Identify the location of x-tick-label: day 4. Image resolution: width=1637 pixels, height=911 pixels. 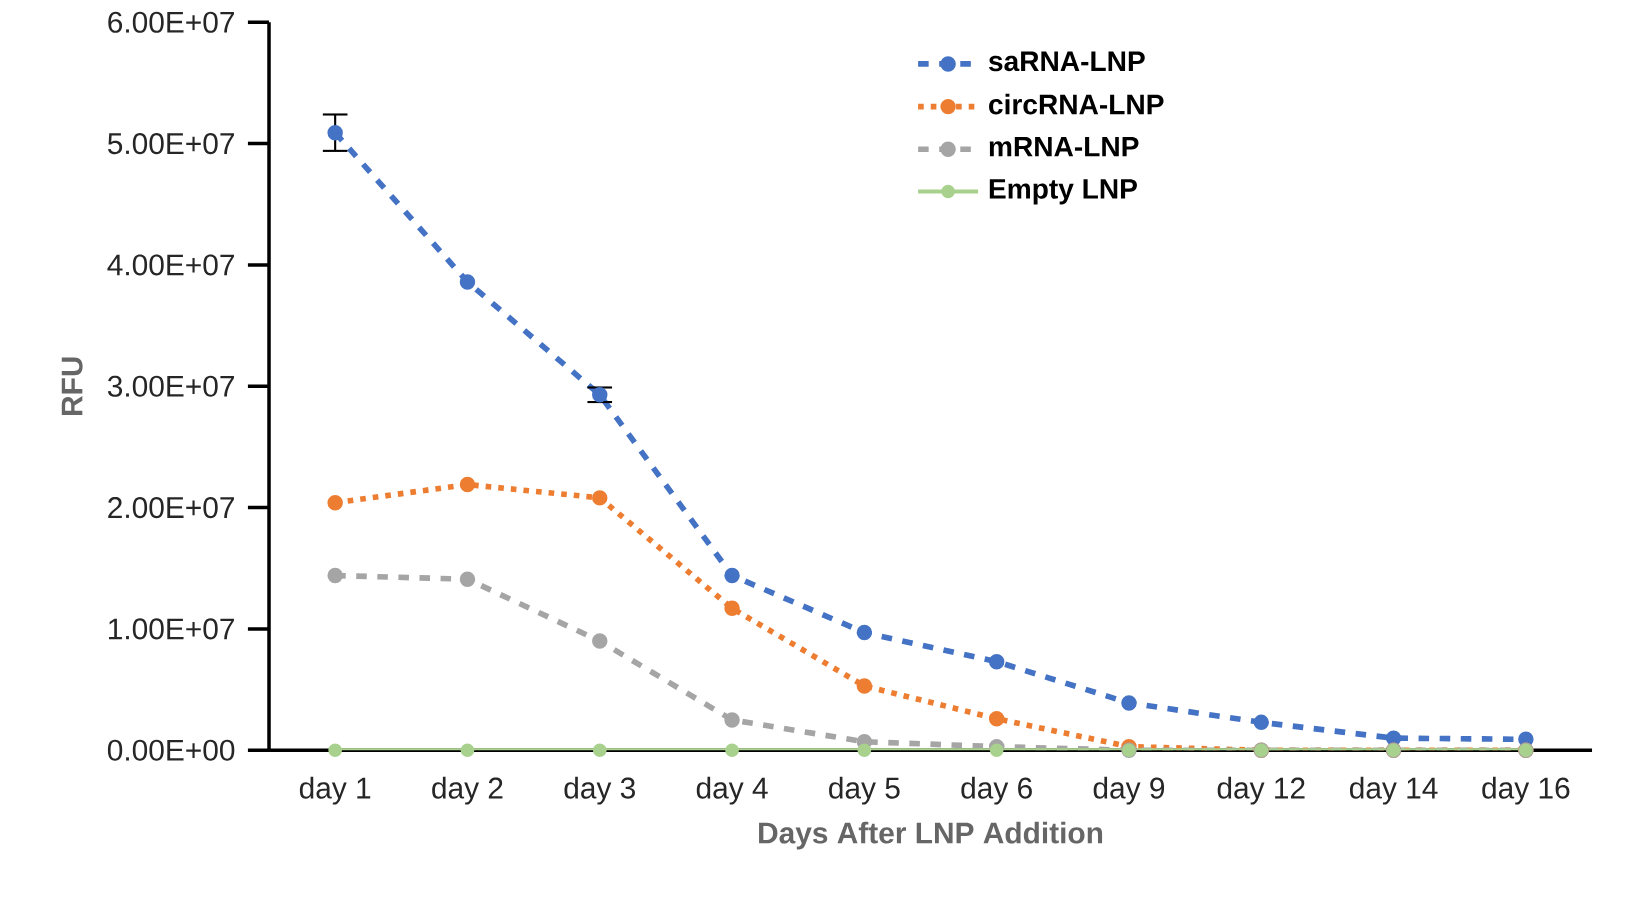
(732, 790).